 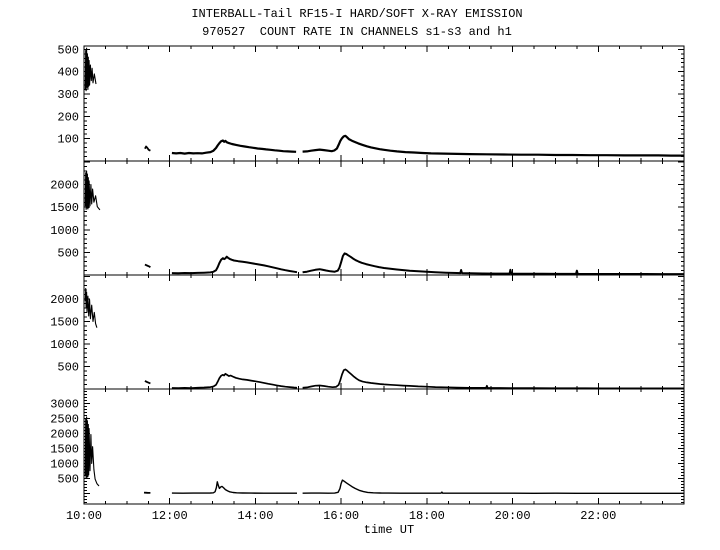 I want to click on y-tick-label-h1: 2000, so click(x=64, y=434).